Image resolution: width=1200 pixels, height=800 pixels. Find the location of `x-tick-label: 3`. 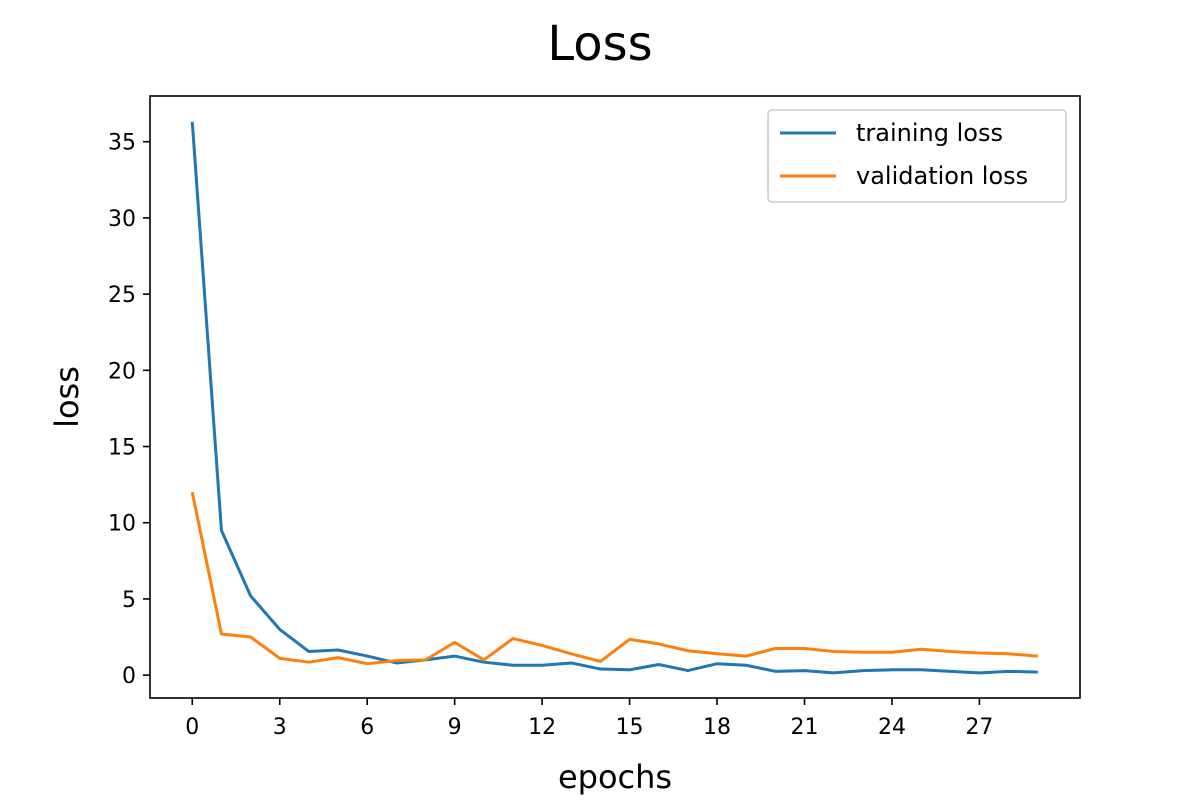

x-tick-label: 3 is located at coordinates (280, 727).